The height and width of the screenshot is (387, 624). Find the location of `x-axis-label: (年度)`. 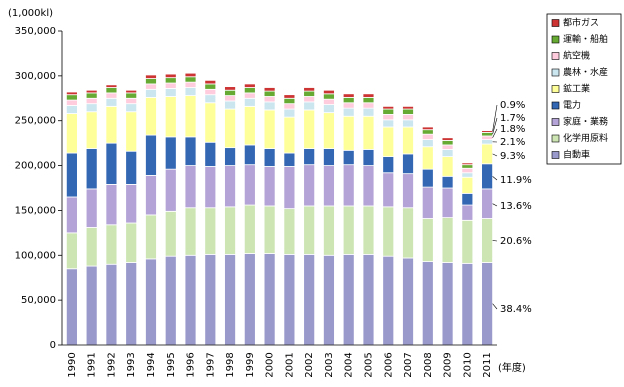

x-axis-label: (年度) is located at coordinates (512, 367).